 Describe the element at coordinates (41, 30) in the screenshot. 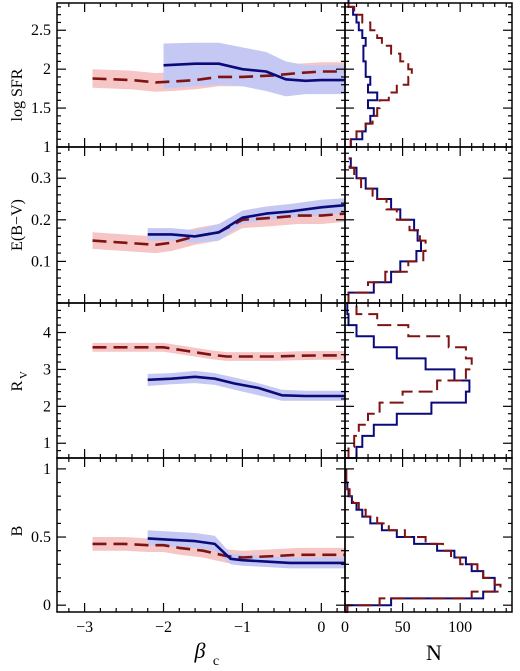

I see `ytick-label: 2.5` at that location.